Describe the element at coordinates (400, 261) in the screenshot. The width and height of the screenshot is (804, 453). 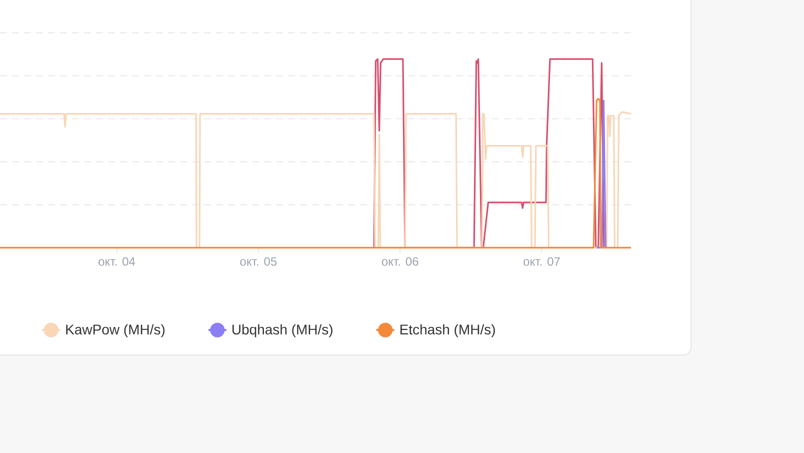
I see `x-tick-label: окт. 06` at that location.